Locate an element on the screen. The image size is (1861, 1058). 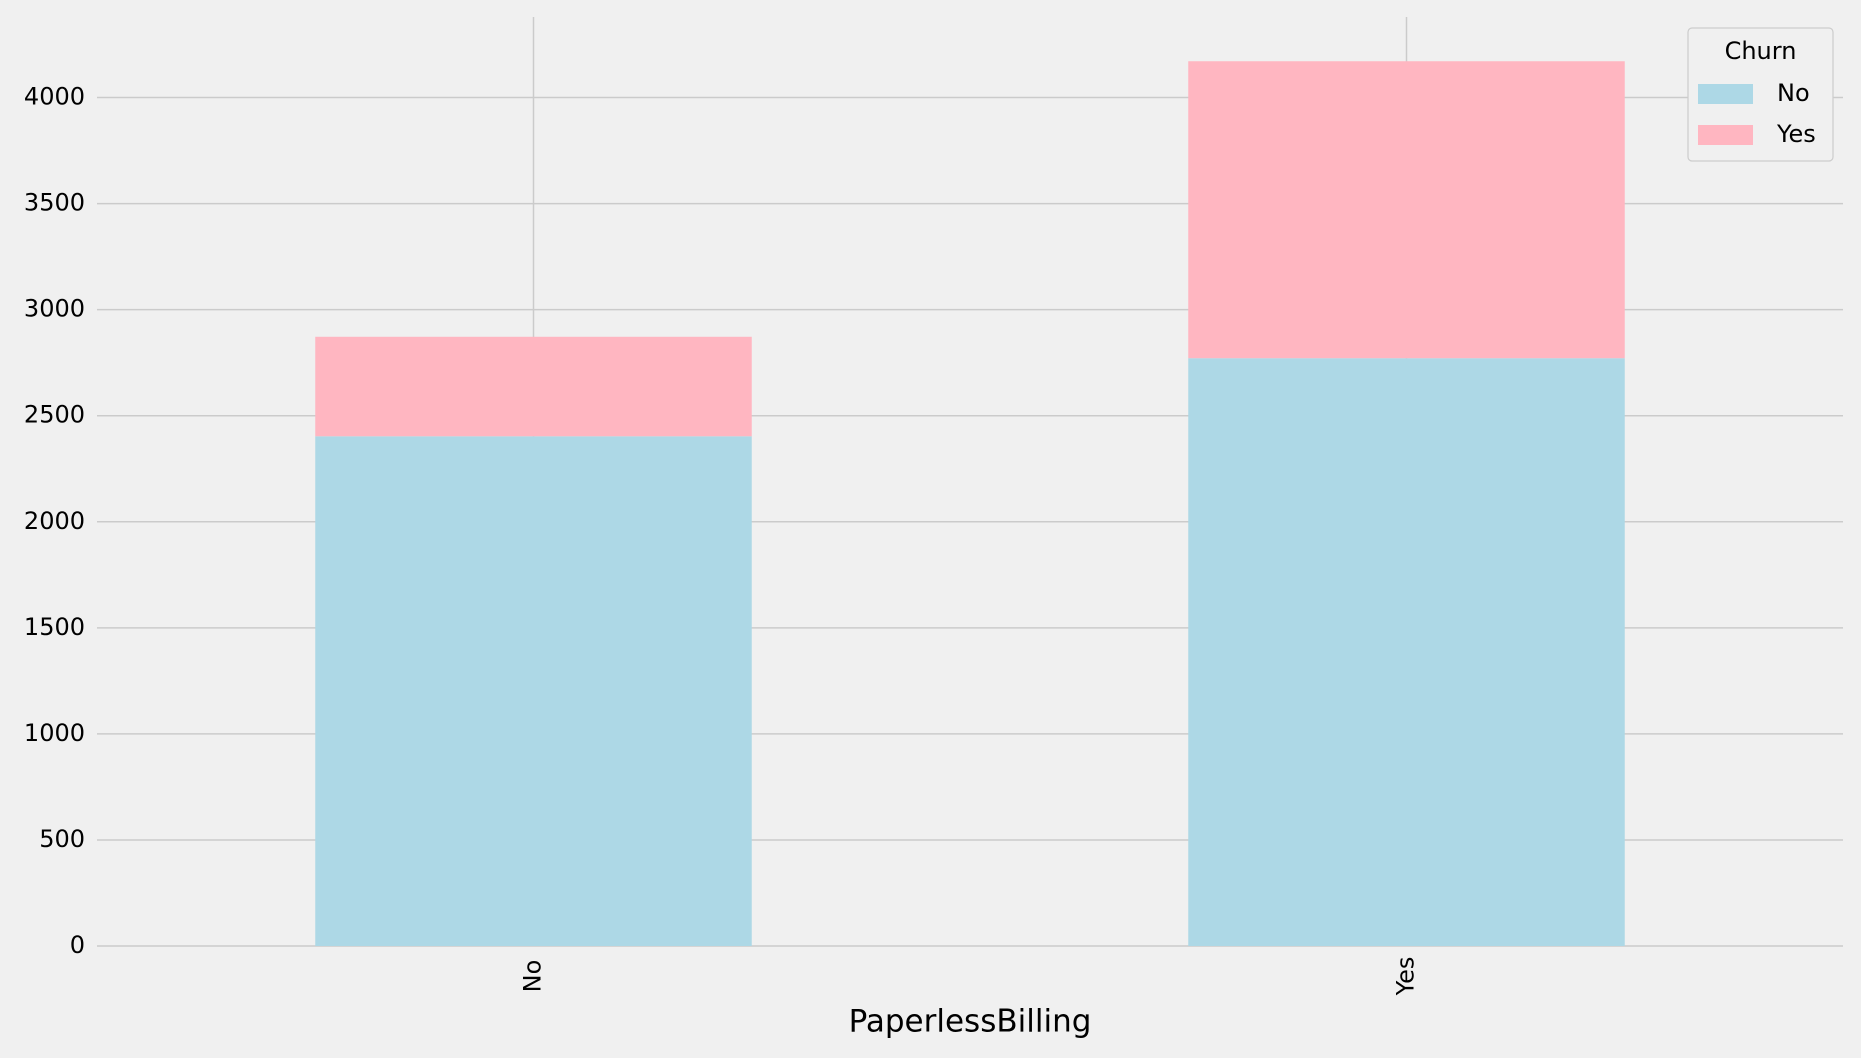
x-tick-label: Yes is located at coordinates (1406, 977).